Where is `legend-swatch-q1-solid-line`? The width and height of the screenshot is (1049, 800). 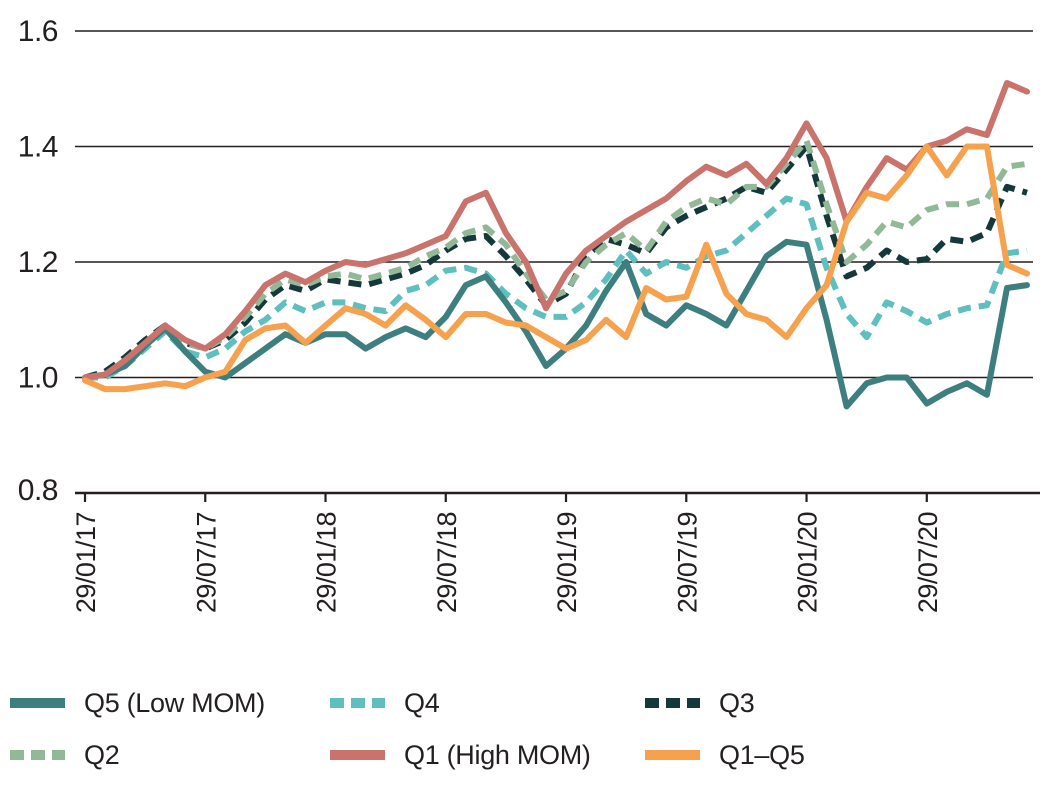
legend-swatch-q1-solid-line is located at coordinates (357, 755).